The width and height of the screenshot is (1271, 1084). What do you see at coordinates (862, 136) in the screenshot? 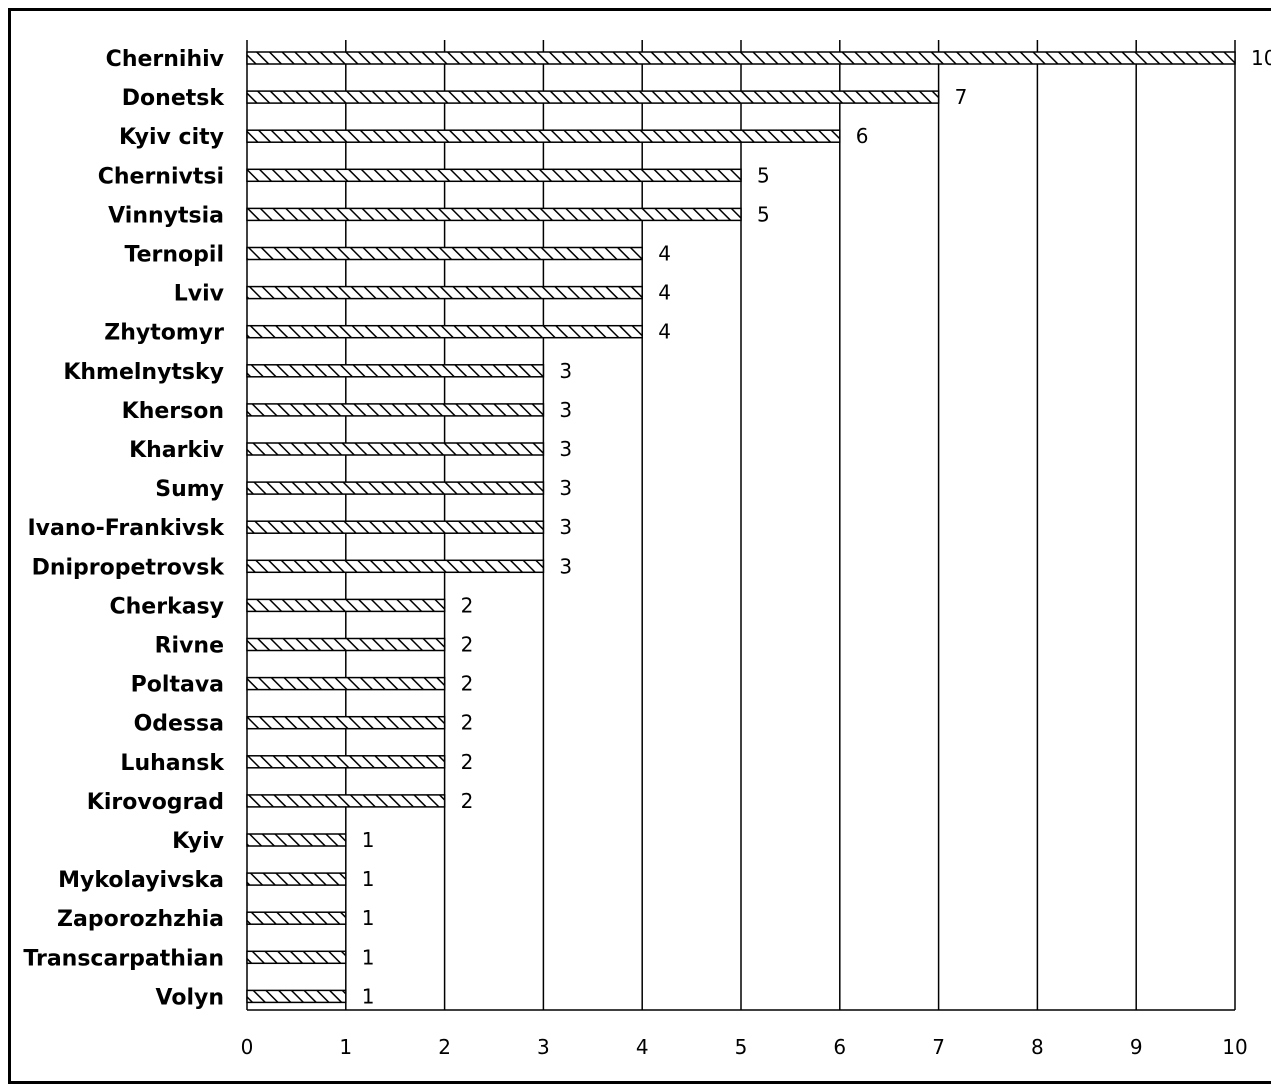
I see `value-label: 6` at bounding box center [862, 136].